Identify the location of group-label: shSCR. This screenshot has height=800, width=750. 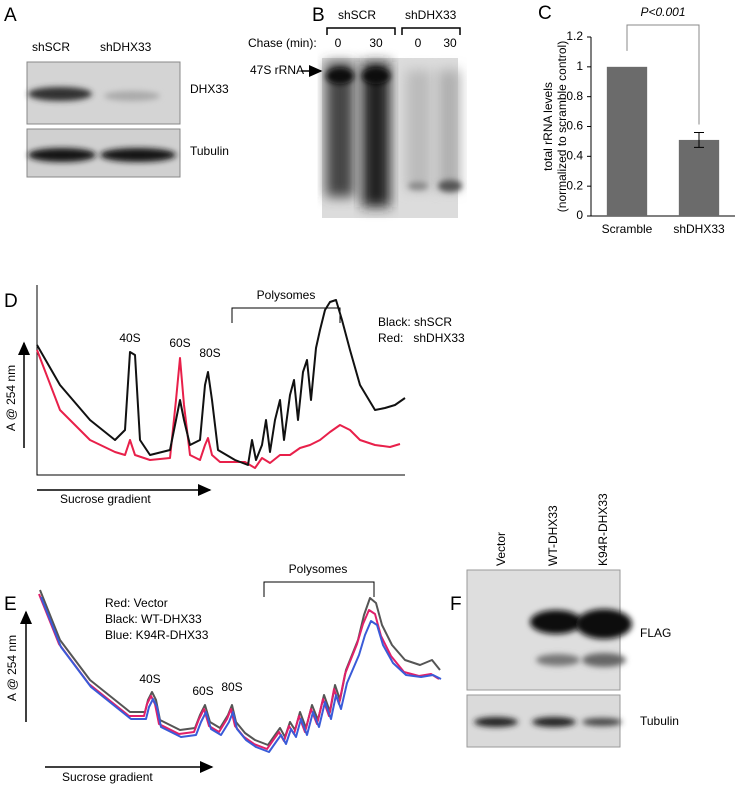
(357, 15).